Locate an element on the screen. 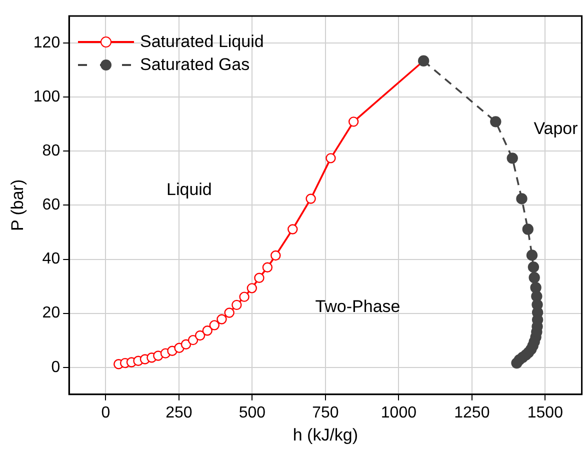 This screenshot has height=450, width=588. y-tick-label: 100 is located at coordinates (46, 97).